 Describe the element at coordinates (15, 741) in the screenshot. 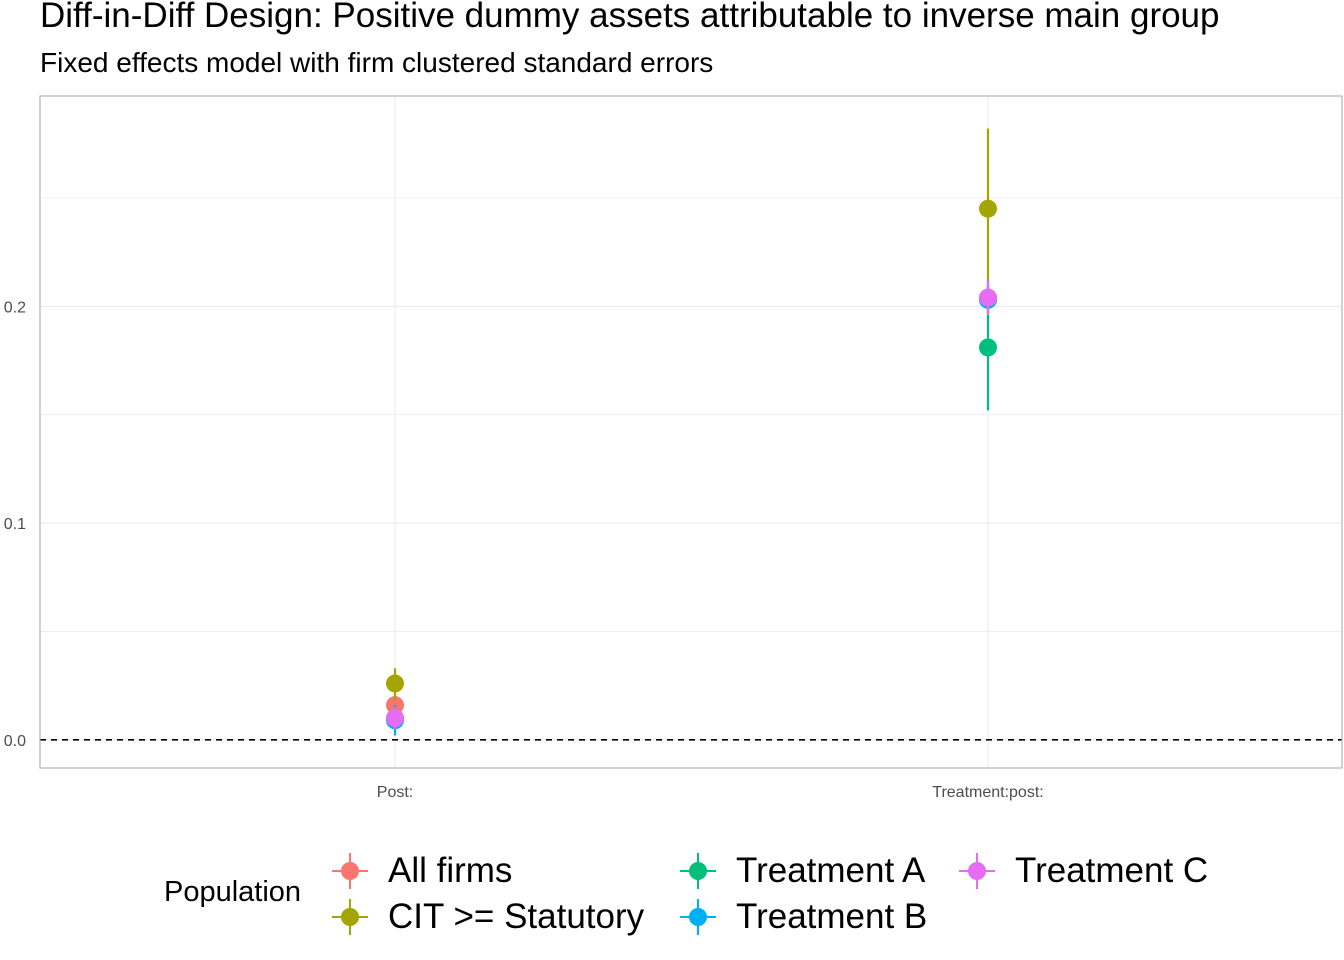

I see `y-tick-label: 0.0` at that location.